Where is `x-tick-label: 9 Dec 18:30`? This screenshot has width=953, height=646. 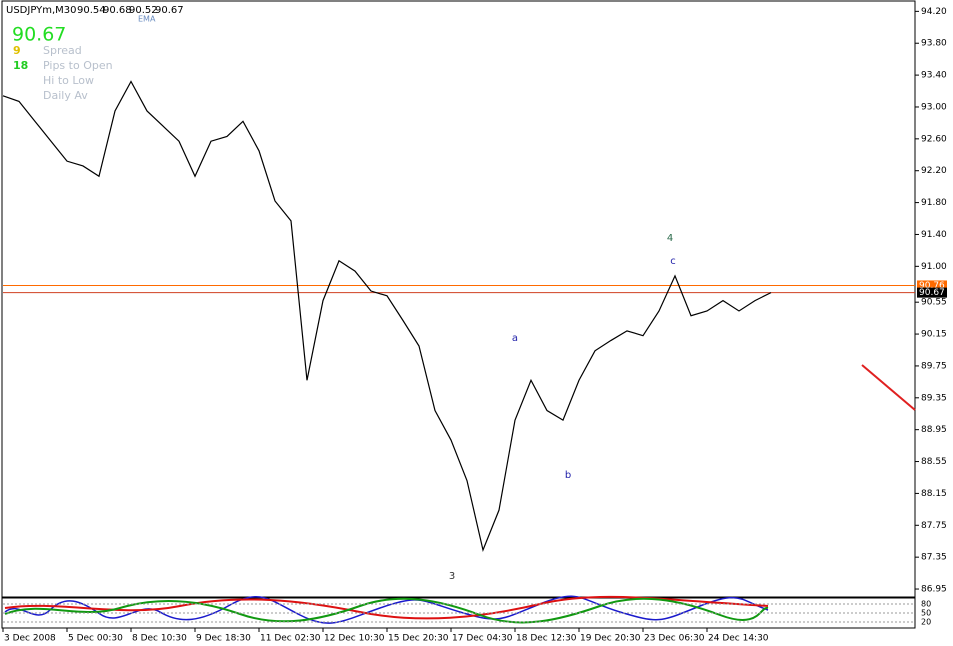
x-tick-label: 9 Dec 18:30 is located at coordinates (223, 639).